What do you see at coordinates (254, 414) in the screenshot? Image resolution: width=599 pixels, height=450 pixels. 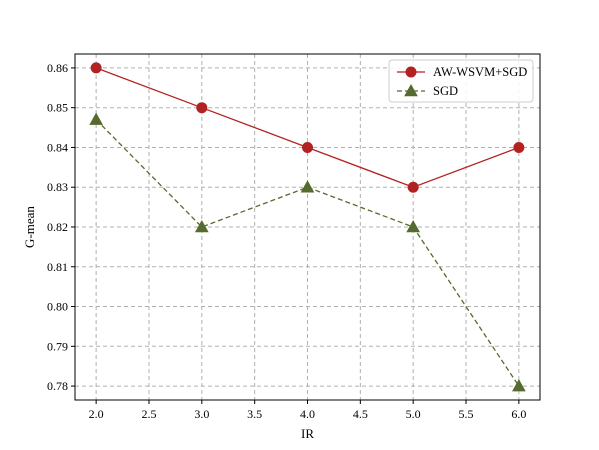 I see `x-tick-label: 3.5` at bounding box center [254, 414].